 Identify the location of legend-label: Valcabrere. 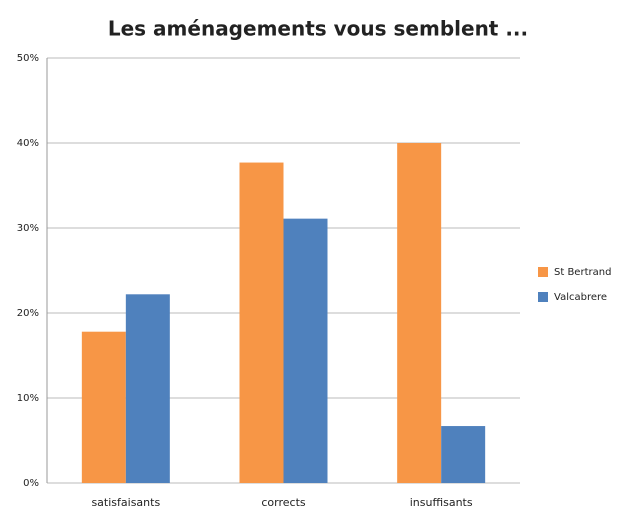
(580, 297).